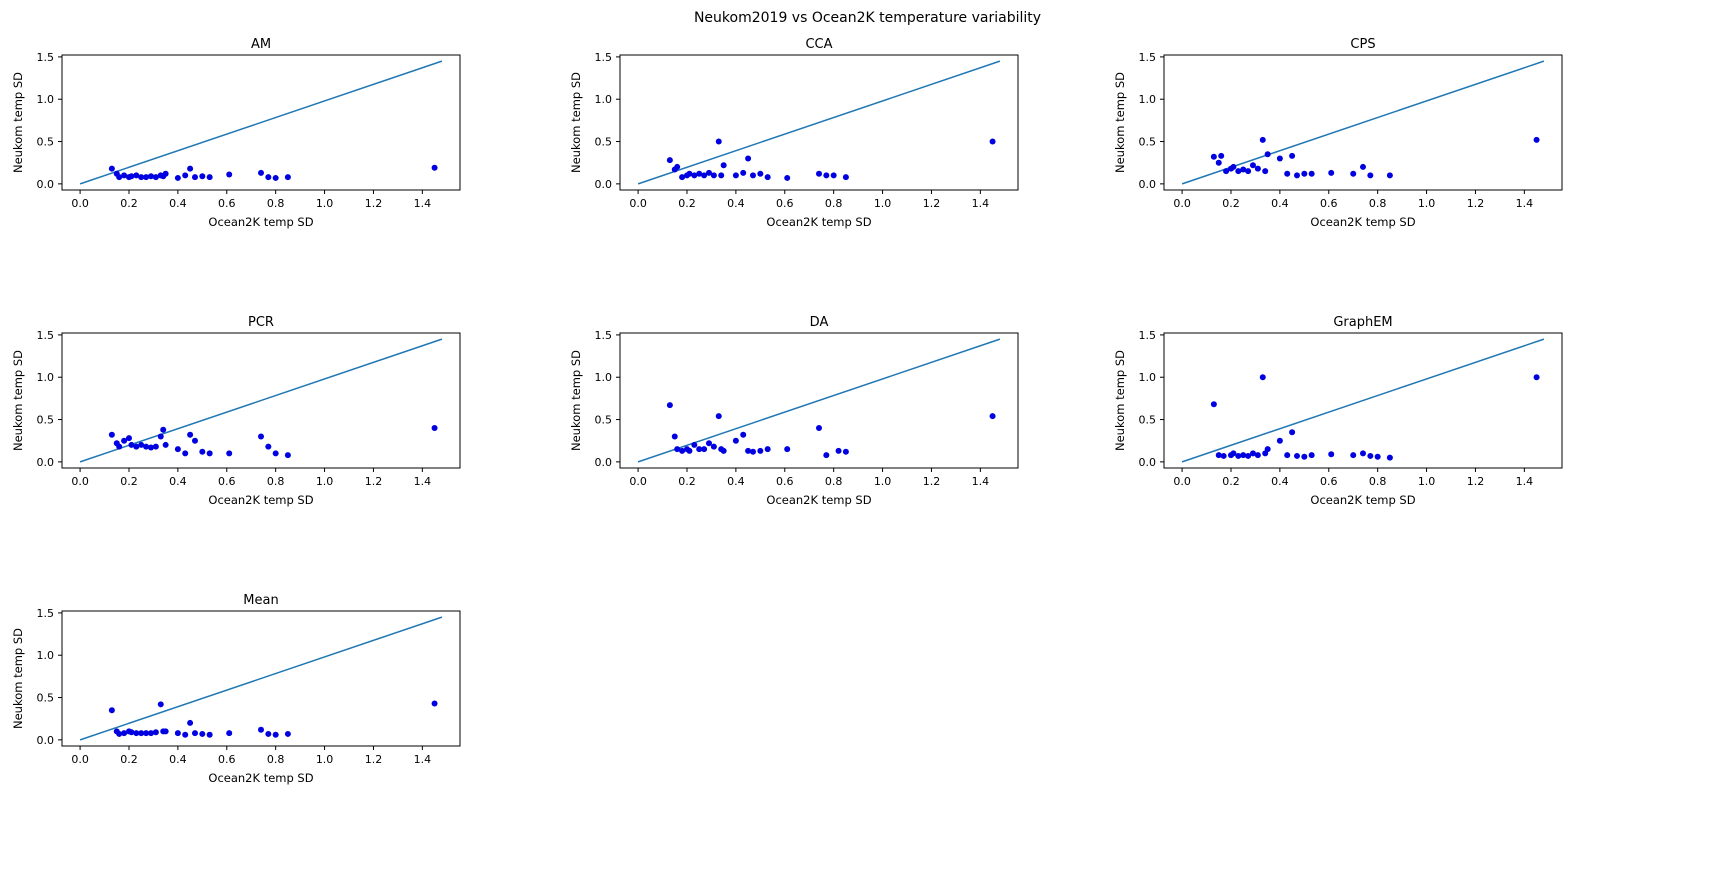  I want to click on subplot-title: Mean, so click(260, 600).